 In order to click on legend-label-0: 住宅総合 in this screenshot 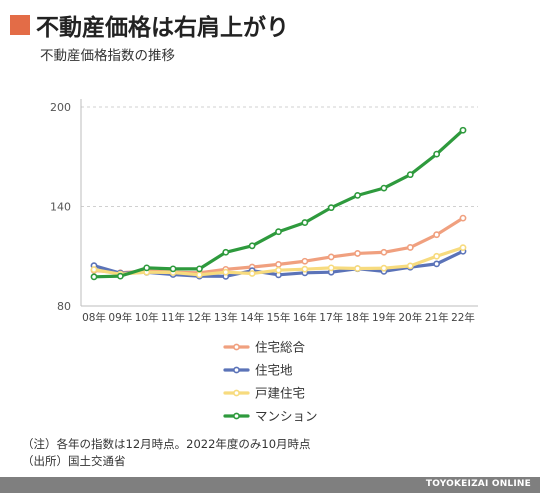, I will do `click(280, 347)`.